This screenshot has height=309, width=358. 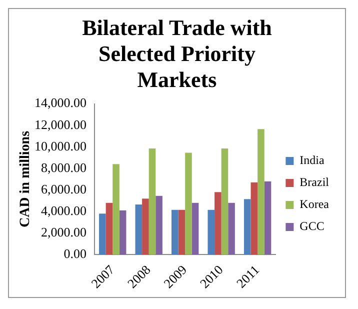 What do you see at coordinates (315, 182) in the screenshot?
I see `legend-label: Brazil` at bounding box center [315, 182].